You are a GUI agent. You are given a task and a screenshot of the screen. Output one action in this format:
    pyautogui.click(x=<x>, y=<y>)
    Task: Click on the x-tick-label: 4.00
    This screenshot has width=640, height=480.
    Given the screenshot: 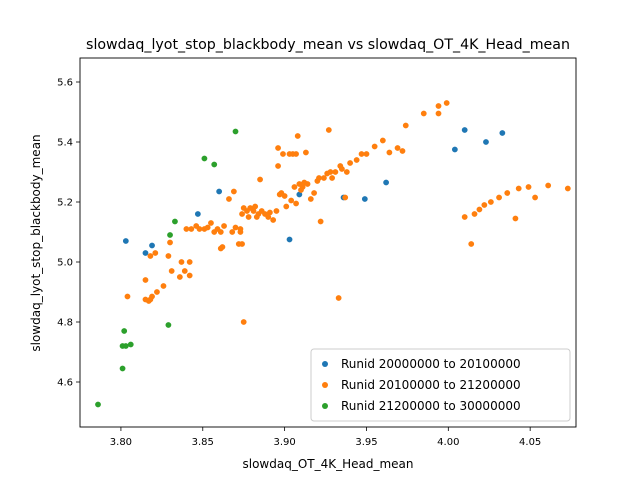 What is the action you would take?
    pyautogui.click(x=448, y=442)
    